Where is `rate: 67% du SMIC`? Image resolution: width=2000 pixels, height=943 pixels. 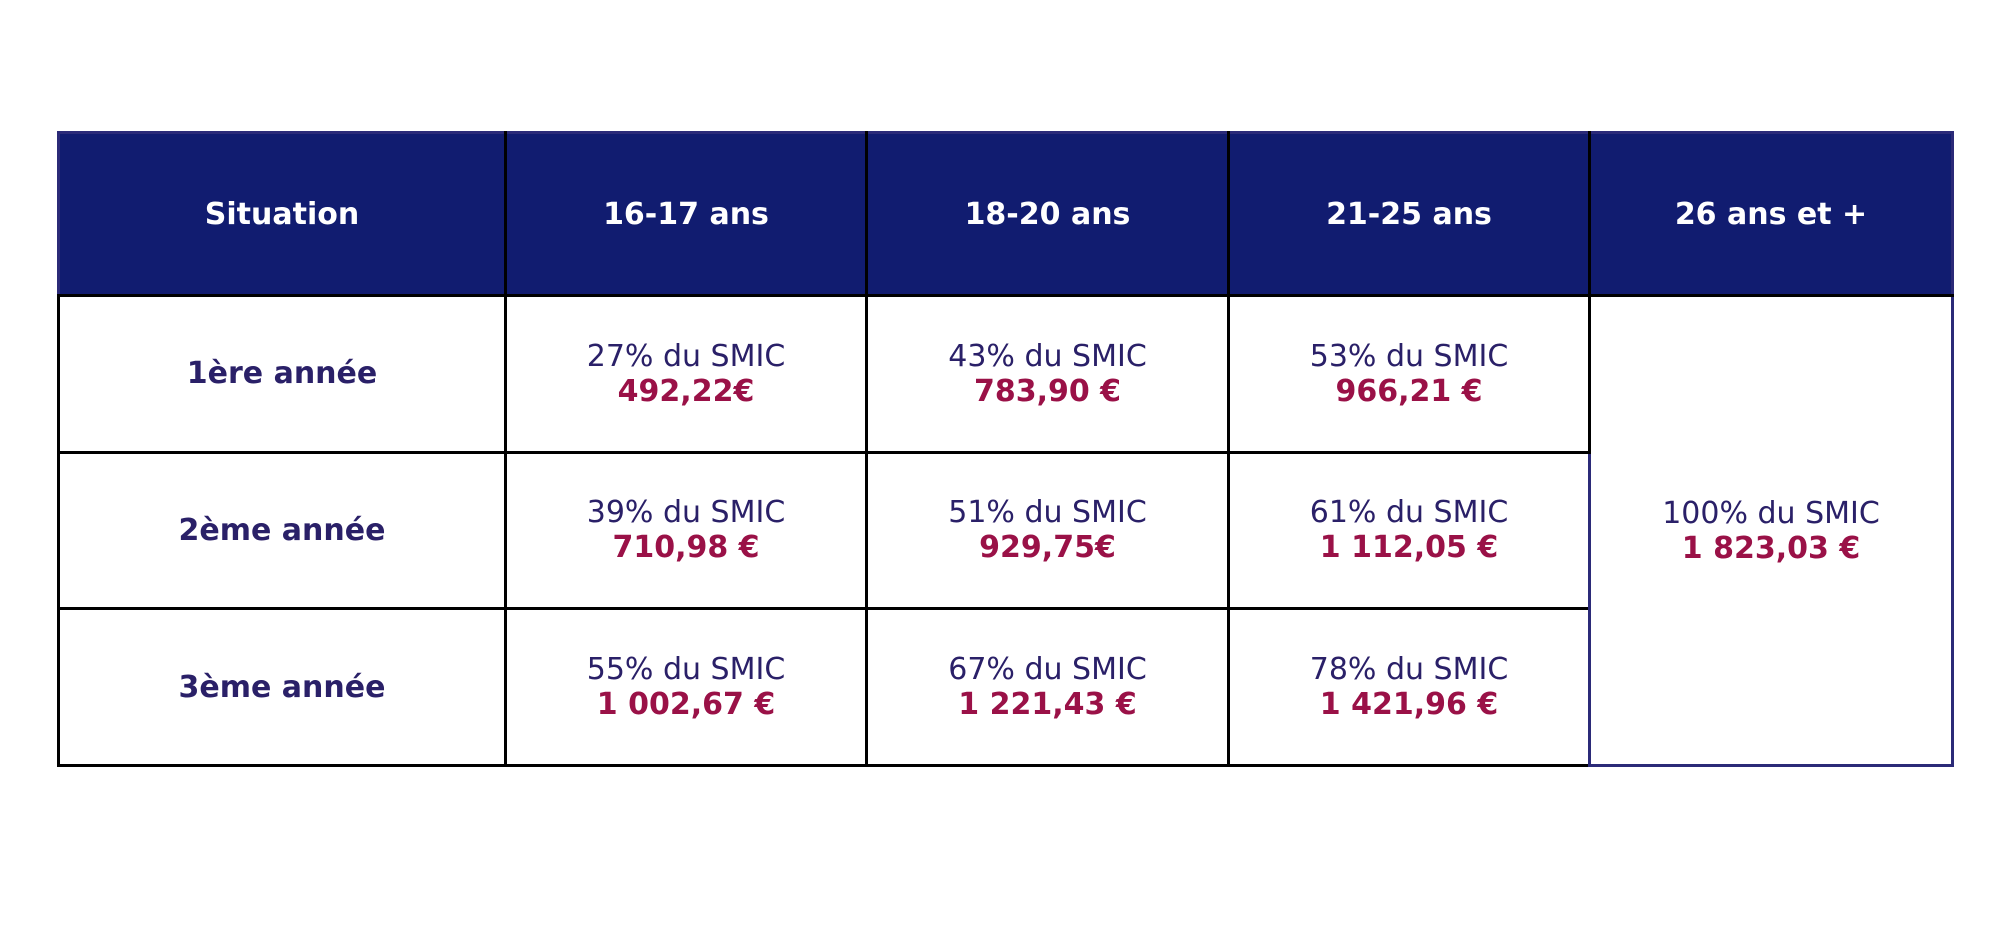
rate: 67% du SMIC is located at coordinates (1047, 670).